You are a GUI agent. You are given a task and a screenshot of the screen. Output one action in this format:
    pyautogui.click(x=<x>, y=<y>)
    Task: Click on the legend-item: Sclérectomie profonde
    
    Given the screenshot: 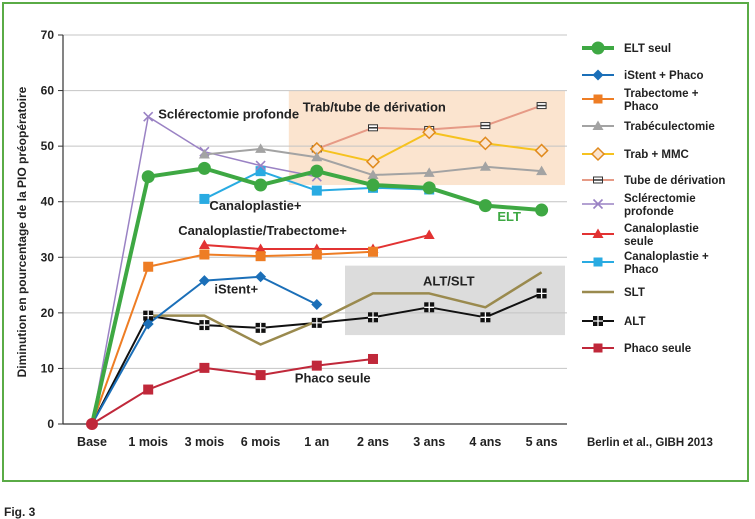 What is the action you would take?
    pyautogui.click(x=639, y=205)
    